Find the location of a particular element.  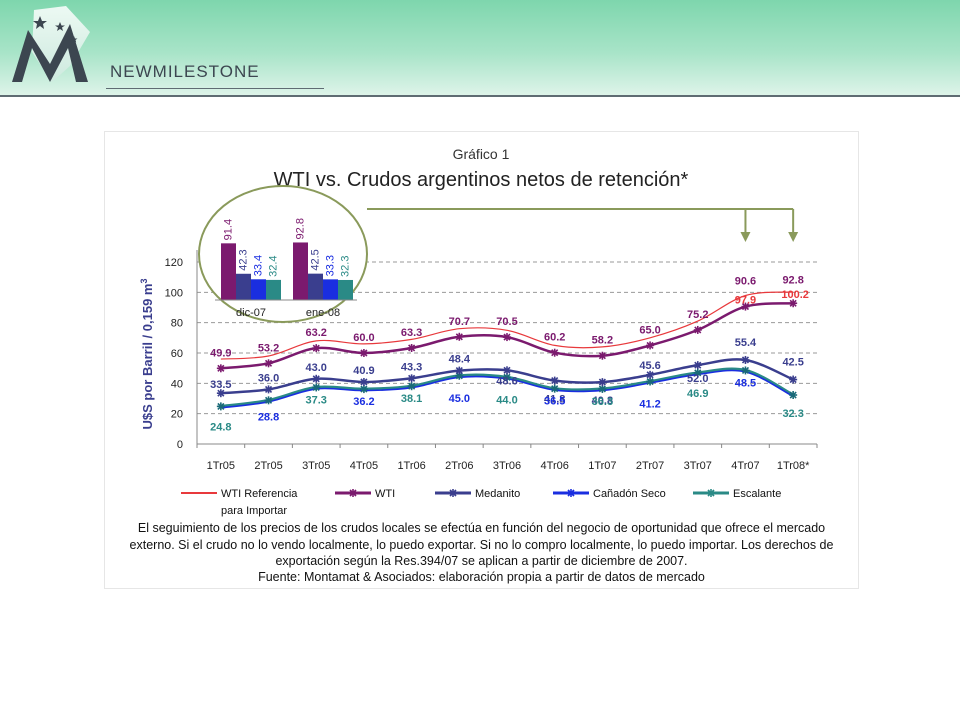

newmilestone-logo is located at coordinates (51, 44).